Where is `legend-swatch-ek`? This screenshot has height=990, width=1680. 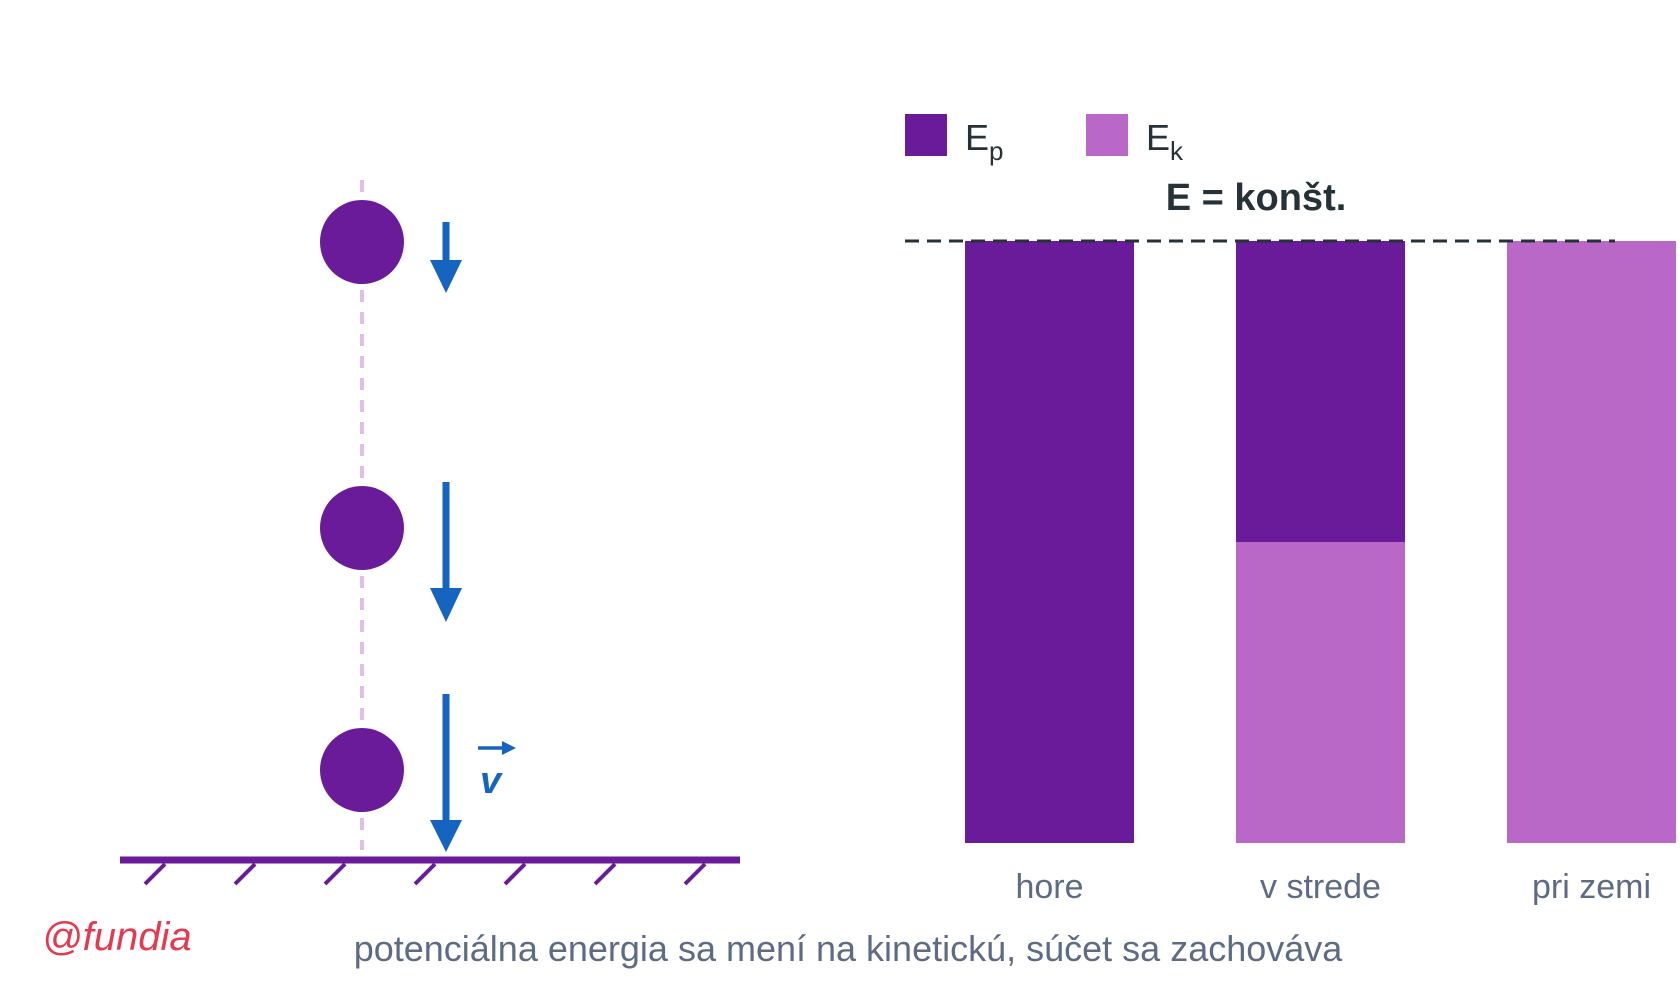 legend-swatch-ek is located at coordinates (1107, 135).